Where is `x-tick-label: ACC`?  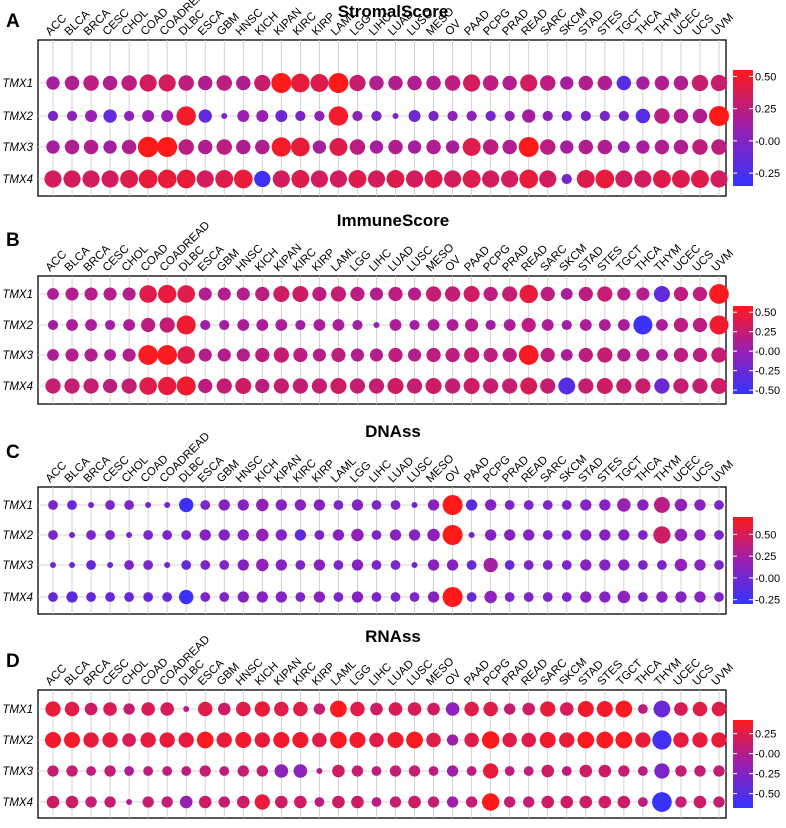 x-tick-label: ACC is located at coordinates (57, 25).